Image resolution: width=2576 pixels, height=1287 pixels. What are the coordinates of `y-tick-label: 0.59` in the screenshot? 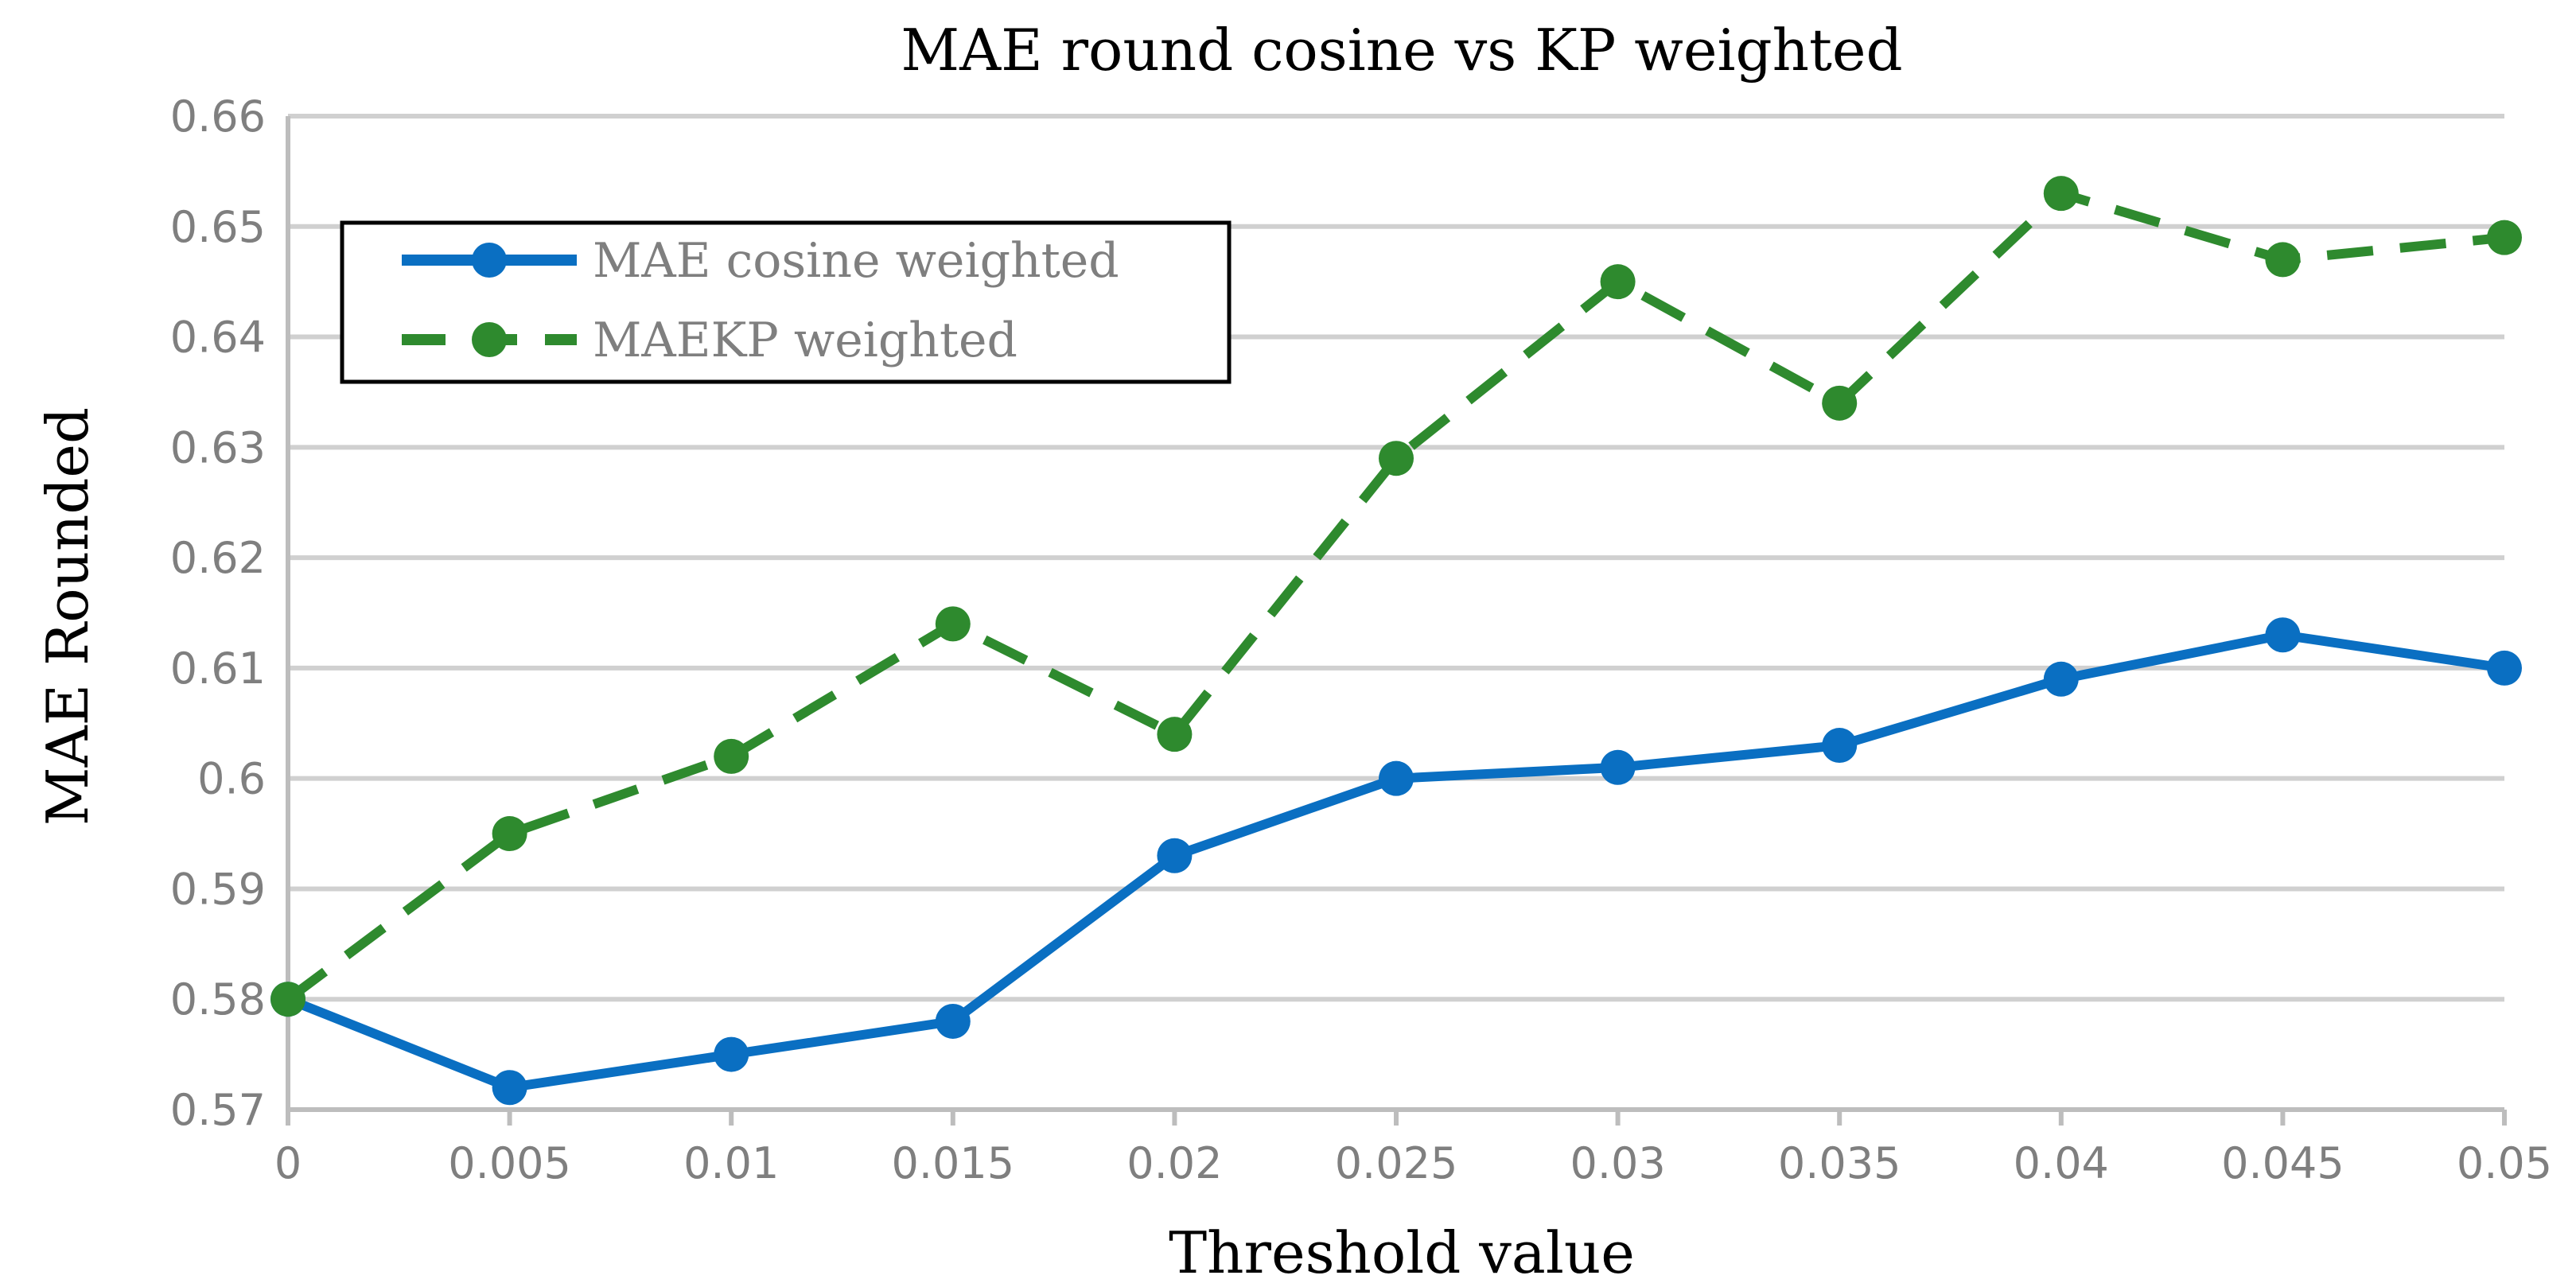 It's located at (218, 889).